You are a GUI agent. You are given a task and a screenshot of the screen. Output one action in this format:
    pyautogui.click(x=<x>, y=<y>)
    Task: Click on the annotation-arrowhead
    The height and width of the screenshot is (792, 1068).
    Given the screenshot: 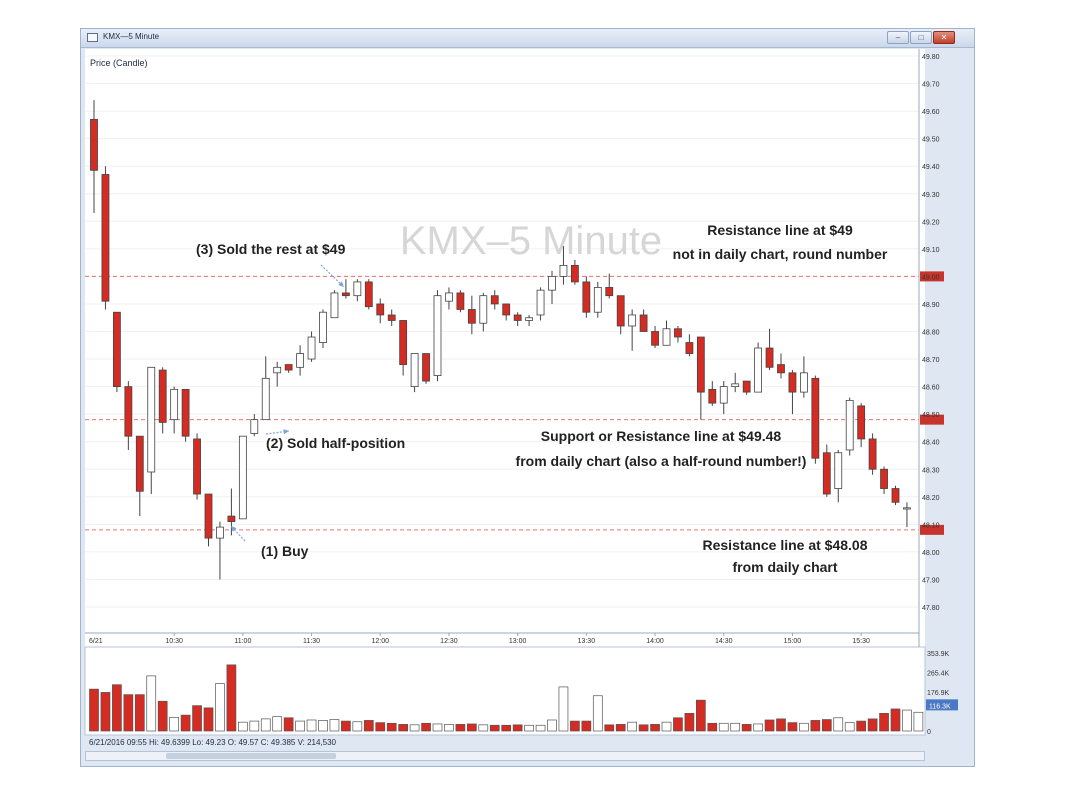 What is the action you would take?
    pyautogui.click(x=341, y=284)
    